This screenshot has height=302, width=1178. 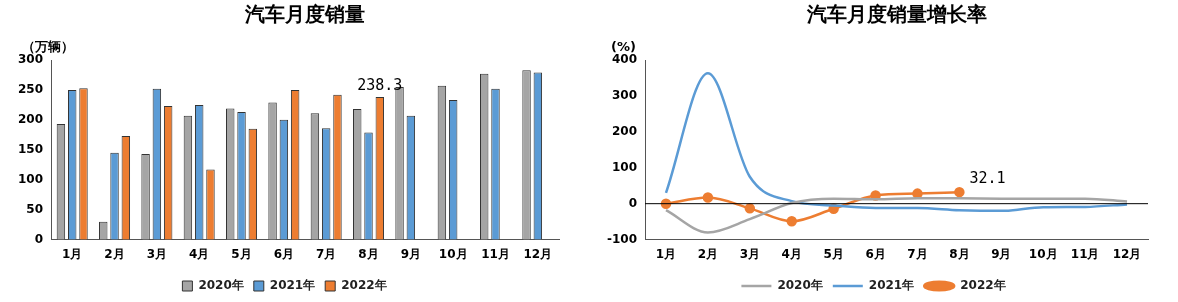 I want to click on y-tick-label: -100, so click(x=622, y=238).